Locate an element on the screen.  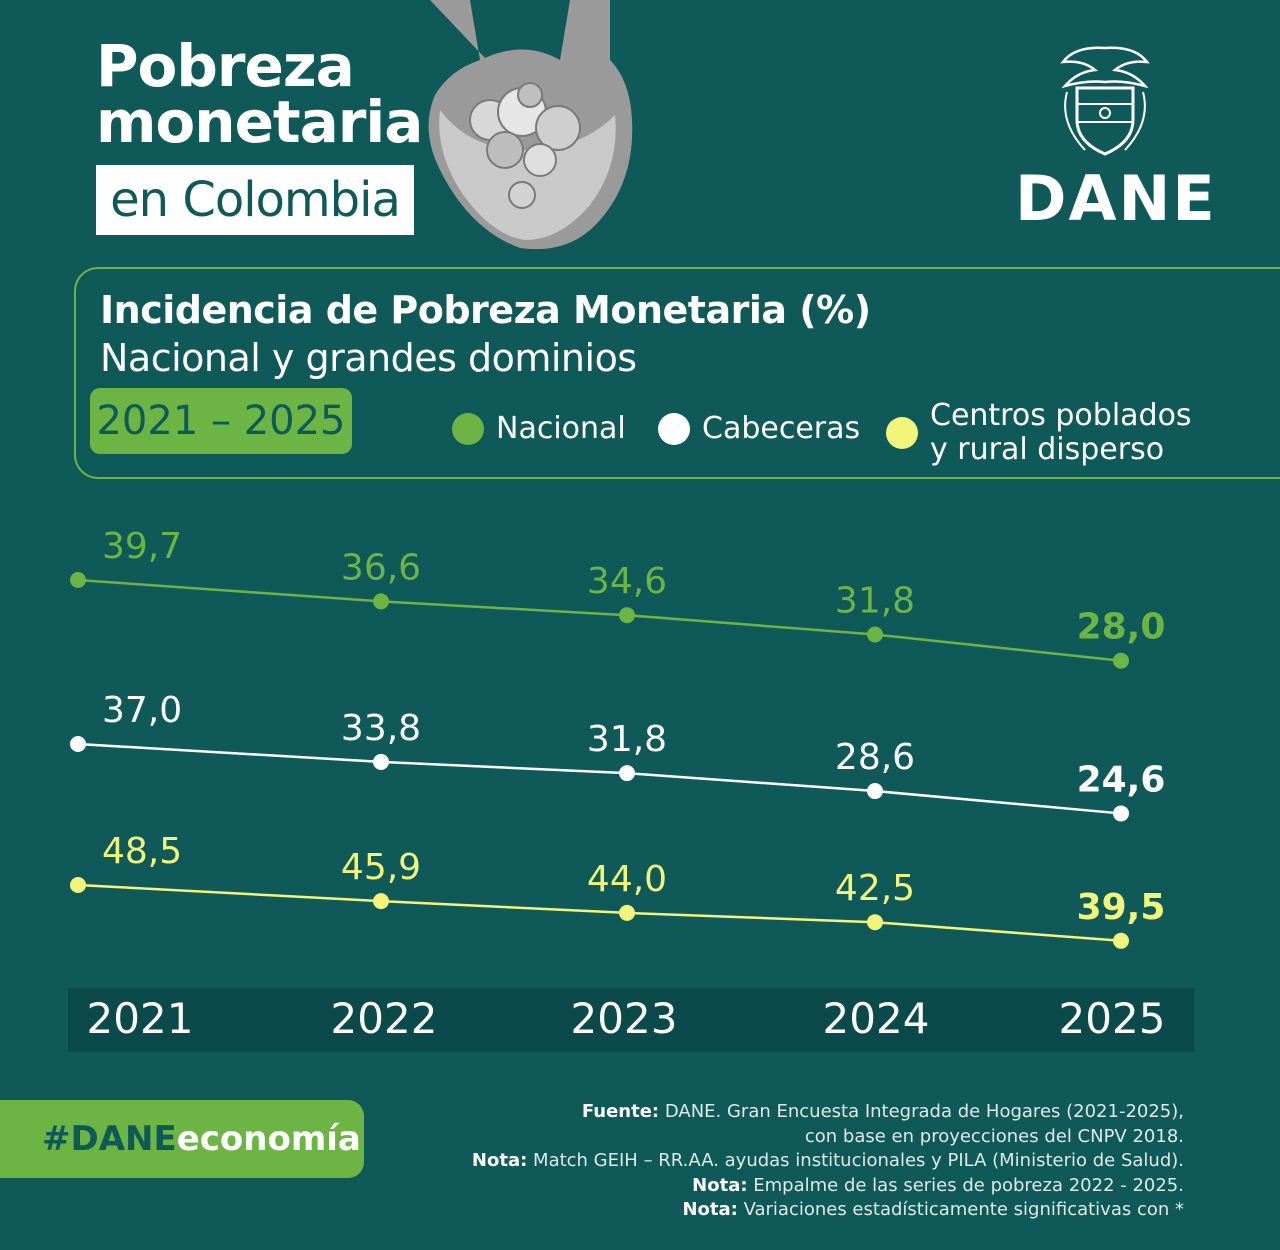
x-tick-label: 2021 is located at coordinates (140, 1018).